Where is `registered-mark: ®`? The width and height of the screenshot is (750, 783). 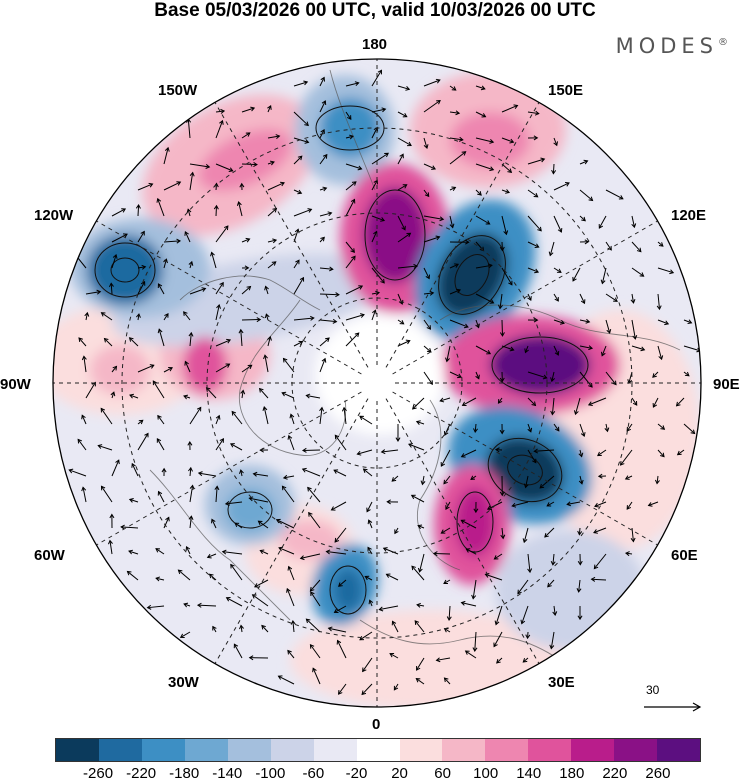
registered-mark: ® is located at coordinates (723, 42).